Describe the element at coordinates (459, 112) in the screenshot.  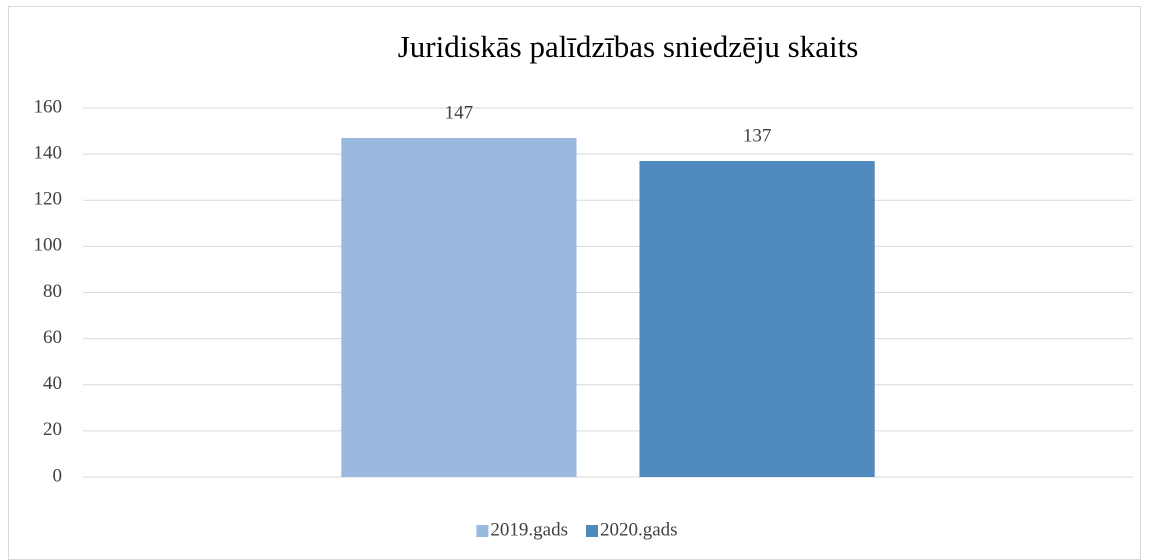
I see `data-label: 147` at that location.